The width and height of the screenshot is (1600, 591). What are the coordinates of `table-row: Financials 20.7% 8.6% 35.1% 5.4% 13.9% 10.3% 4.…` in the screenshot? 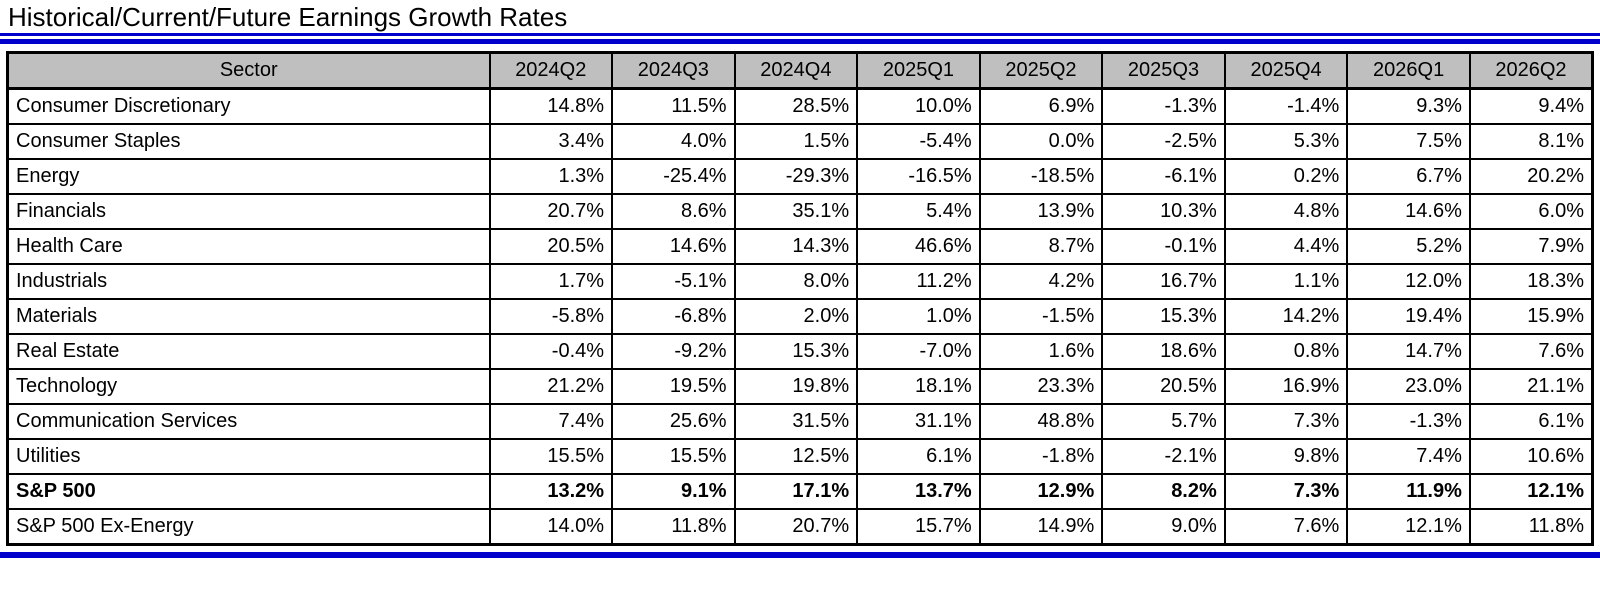 It's located at (800, 211).